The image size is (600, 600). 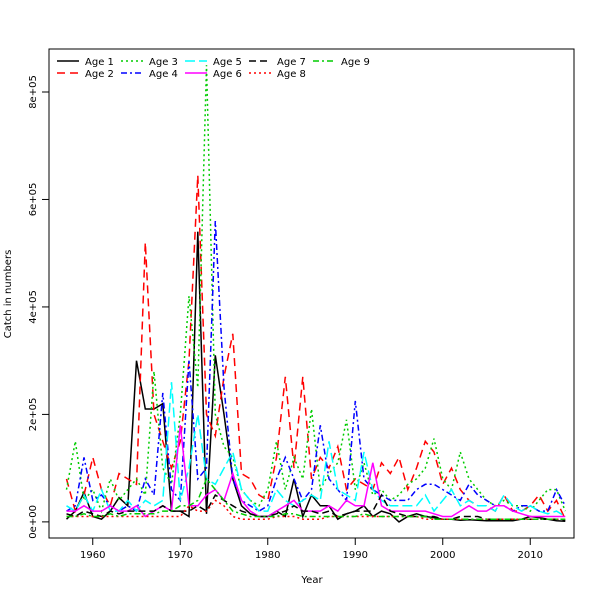 I want to click on y-tick-label: 2e+05, so click(x=33, y=415).